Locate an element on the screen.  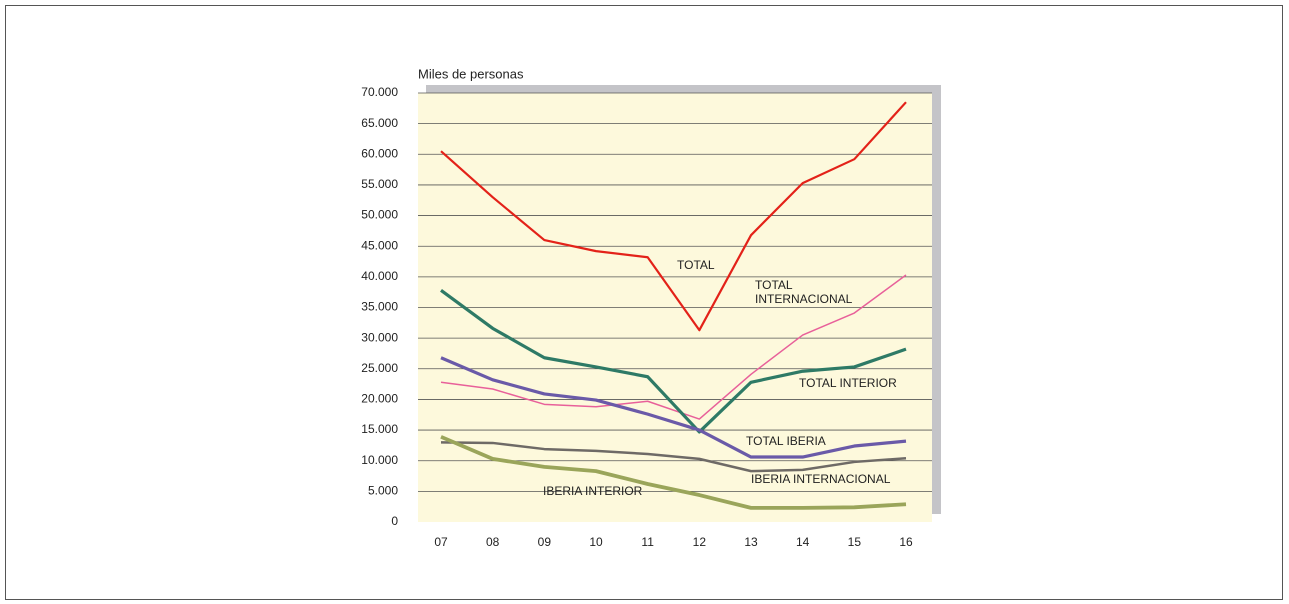
y-tick-label: 45.000 is located at coordinates (379, 245).